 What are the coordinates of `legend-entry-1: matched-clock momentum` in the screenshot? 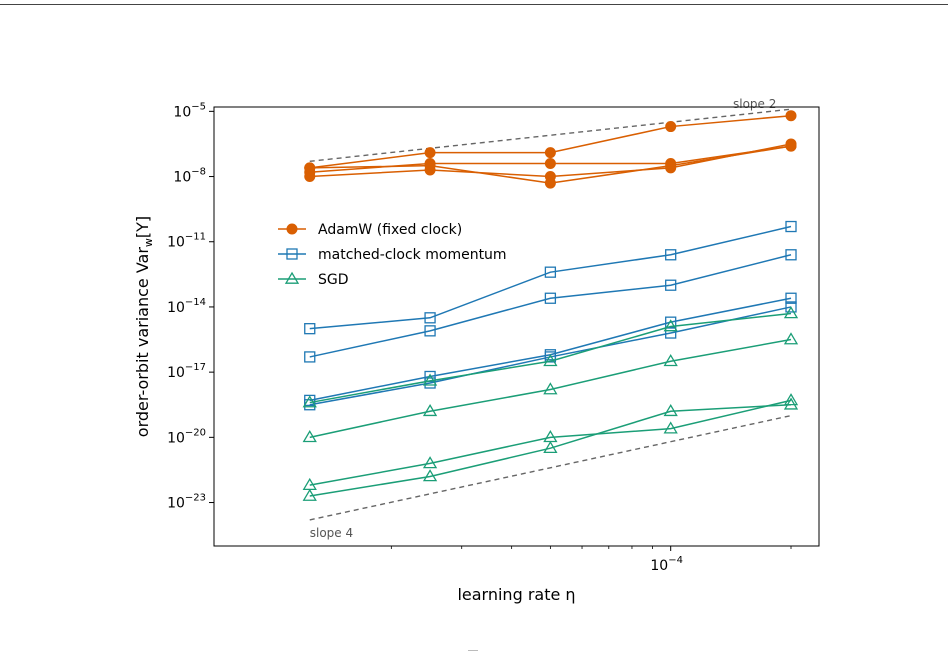 It's located at (392, 255).